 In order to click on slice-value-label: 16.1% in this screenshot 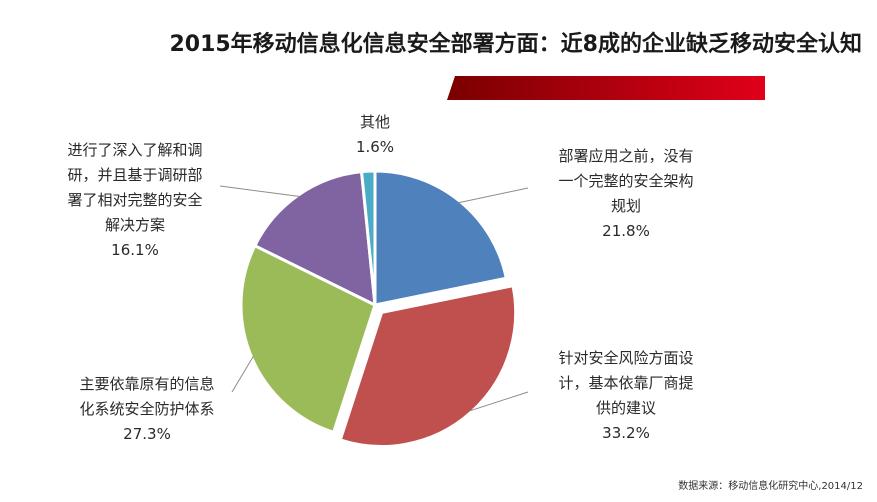, I will do `click(135, 250)`.